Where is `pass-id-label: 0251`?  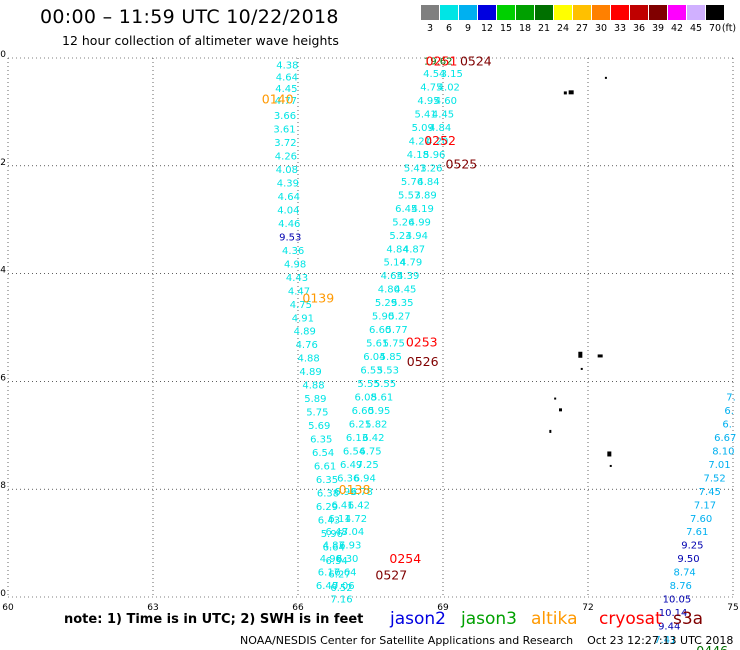
pass-id-label: 0251 is located at coordinates (442, 61).